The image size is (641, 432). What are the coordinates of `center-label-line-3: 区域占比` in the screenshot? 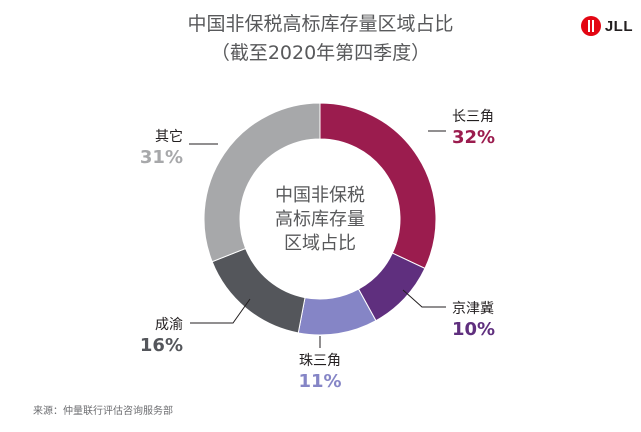 It's located at (320, 243).